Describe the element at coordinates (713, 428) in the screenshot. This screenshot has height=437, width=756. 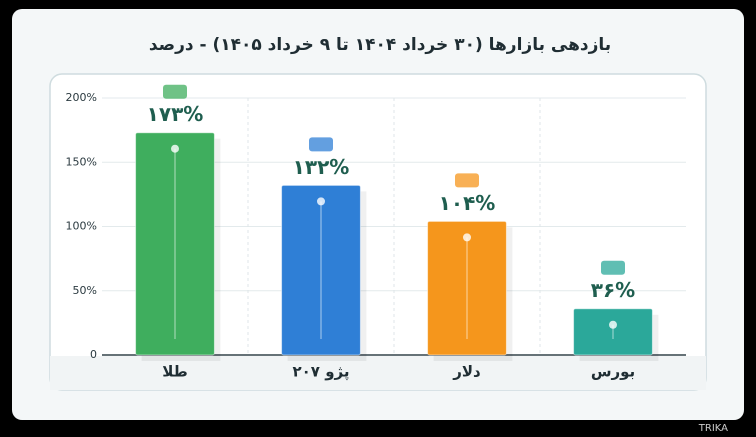
I see `watermark: TRIKA` at that location.